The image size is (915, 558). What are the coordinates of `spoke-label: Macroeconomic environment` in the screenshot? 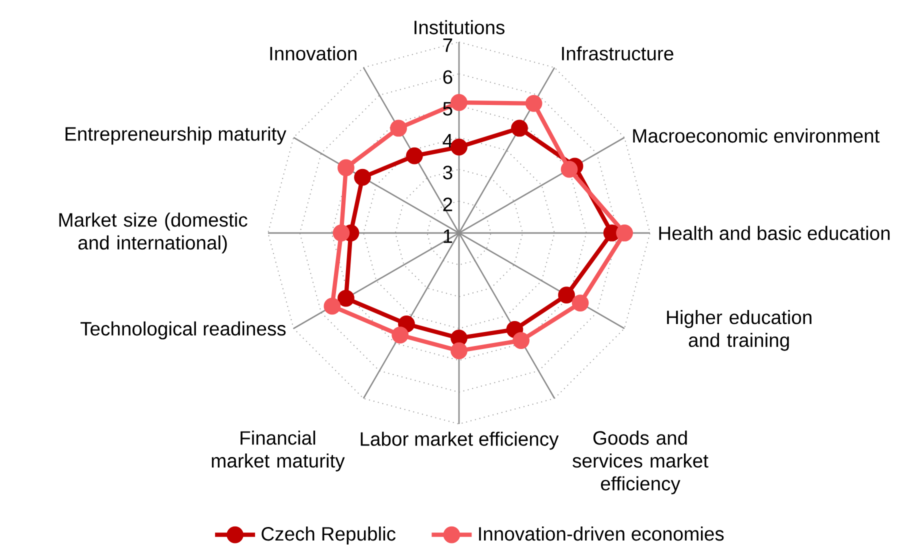 It's located at (756, 135).